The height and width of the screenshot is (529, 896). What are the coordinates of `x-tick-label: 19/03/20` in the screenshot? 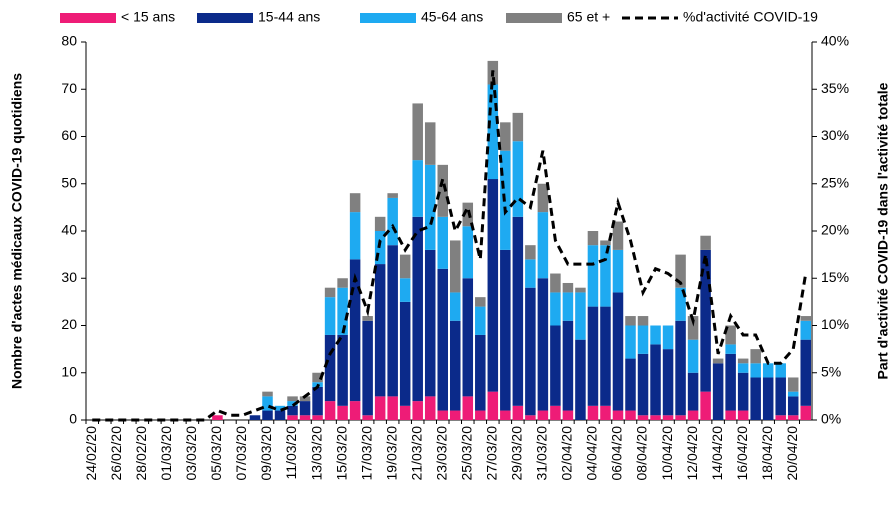 It's located at (391, 453).